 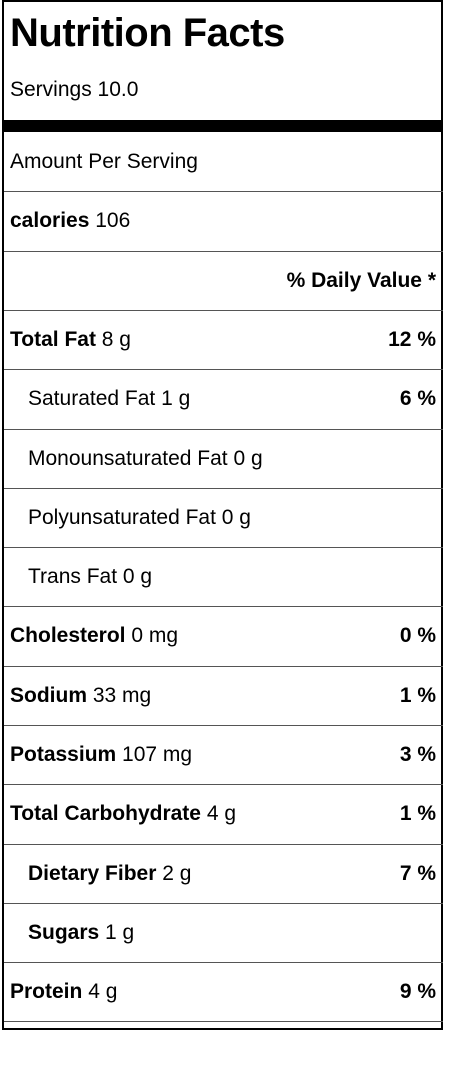 What do you see at coordinates (92, 873) in the screenshot?
I see `nutrient-name: Dietary Fiber` at bounding box center [92, 873].